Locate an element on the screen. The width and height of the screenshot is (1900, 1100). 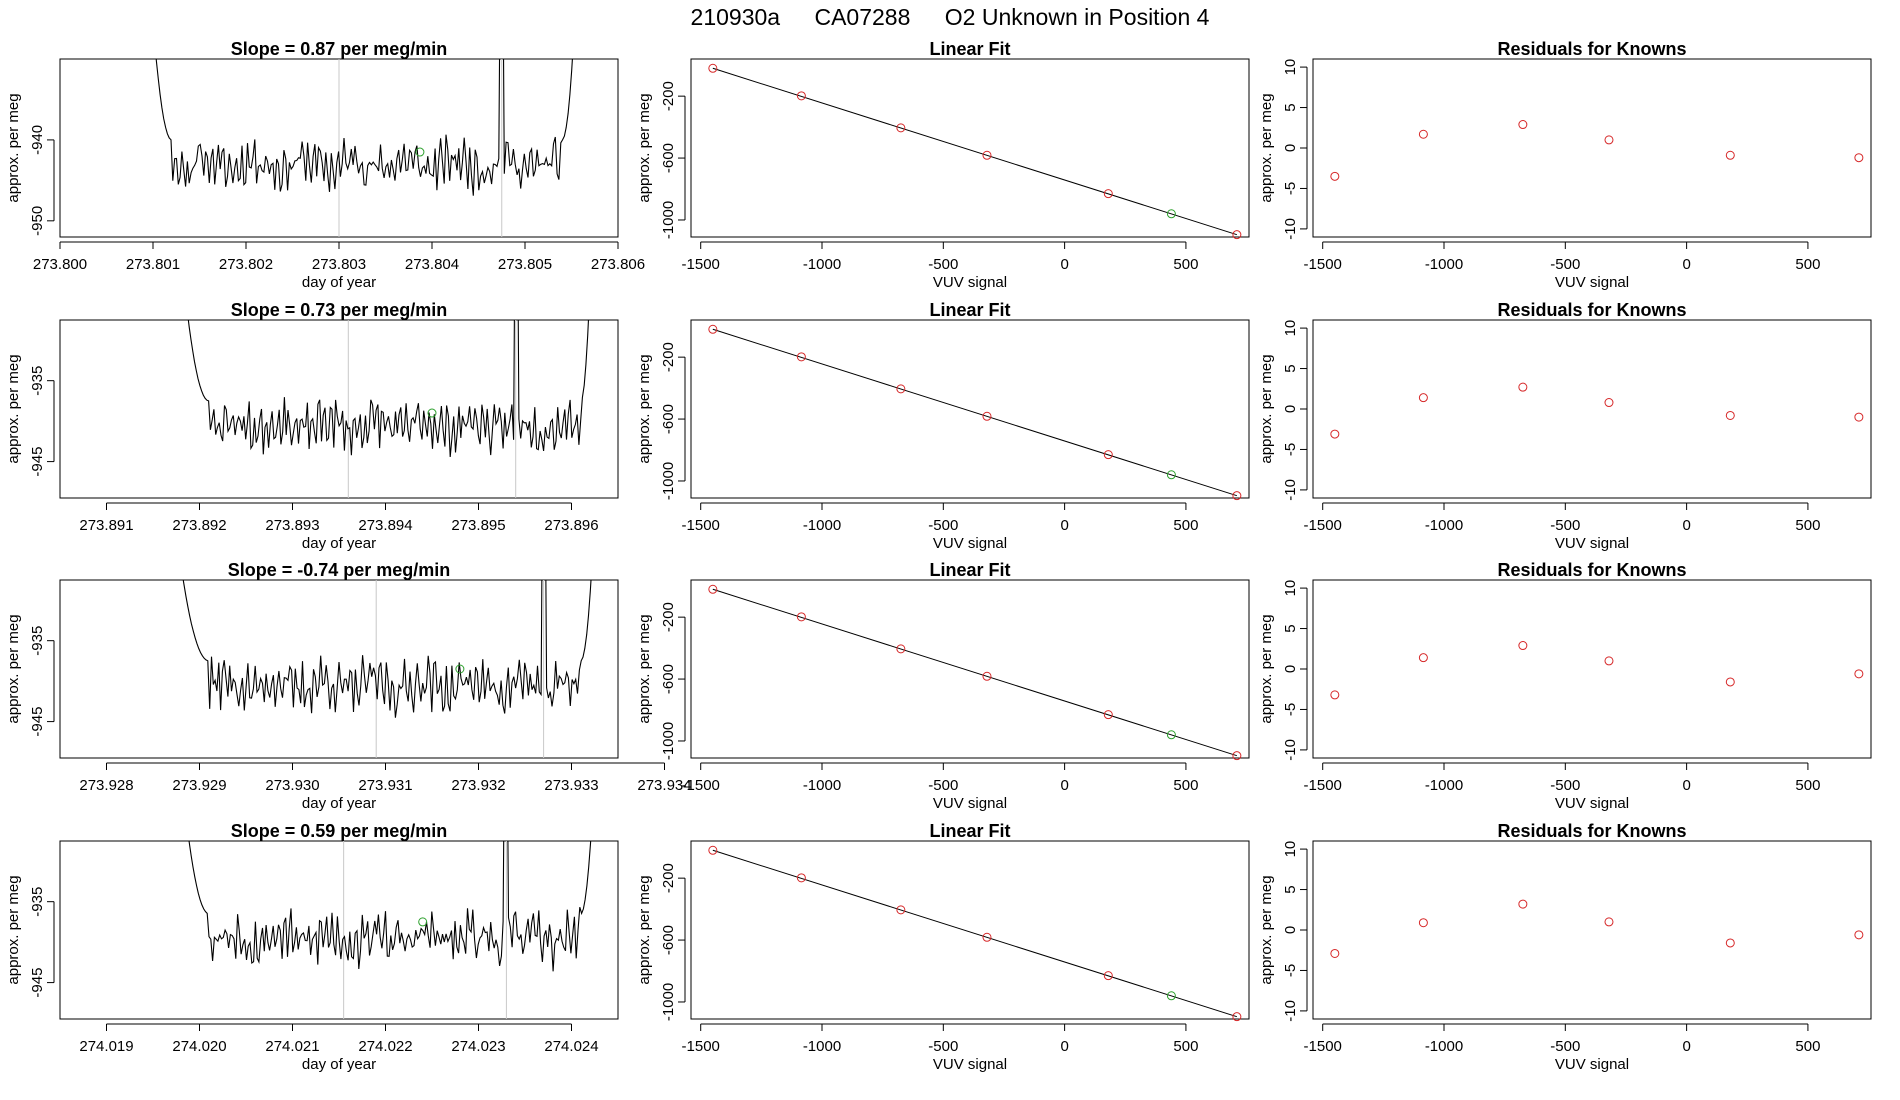
trace-row-1-unknown-point is located at coordinates (420, 152).